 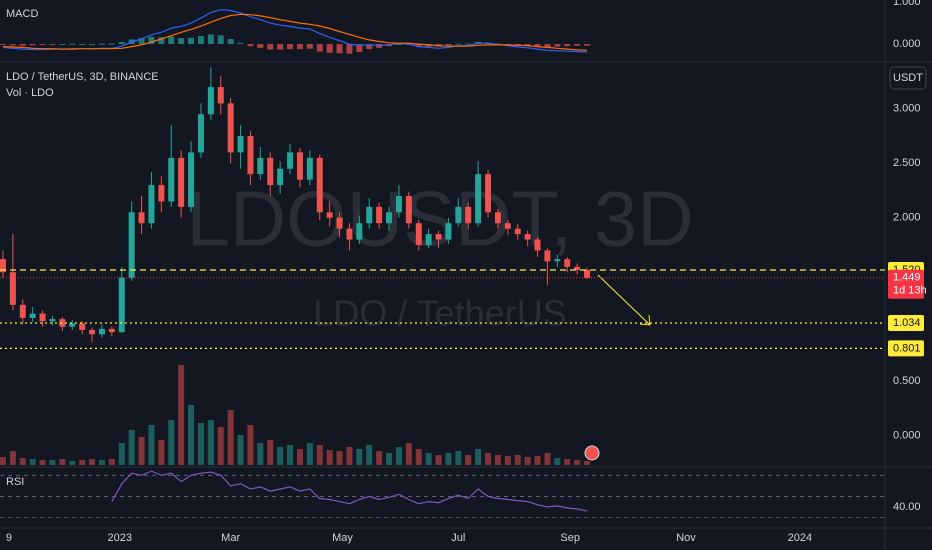 What do you see at coordinates (907, 4) in the screenshot?
I see `macd-tick-label: 1.000` at bounding box center [907, 4].